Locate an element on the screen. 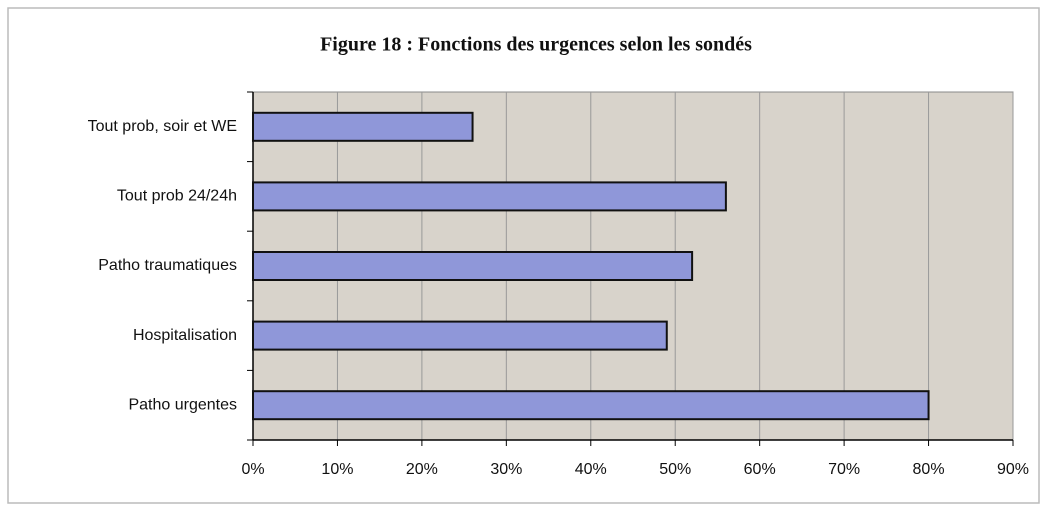  x-tick-label: 20% is located at coordinates (422, 469).